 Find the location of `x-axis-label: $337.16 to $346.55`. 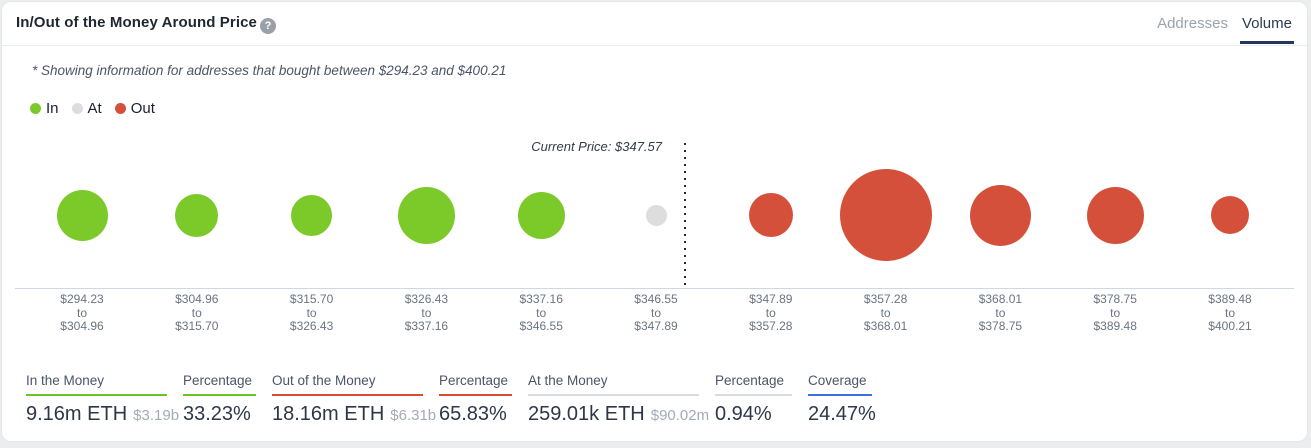

x-axis-label: $337.16 to $346.55 is located at coordinates (541, 312).